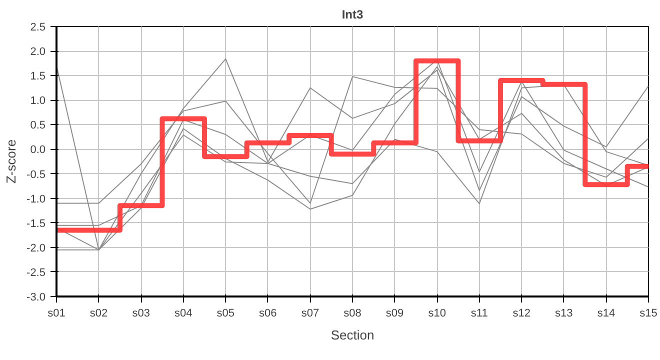  What do you see at coordinates (183, 314) in the screenshot?
I see `x-tick-label: s04` at bounding box center [183, 314].